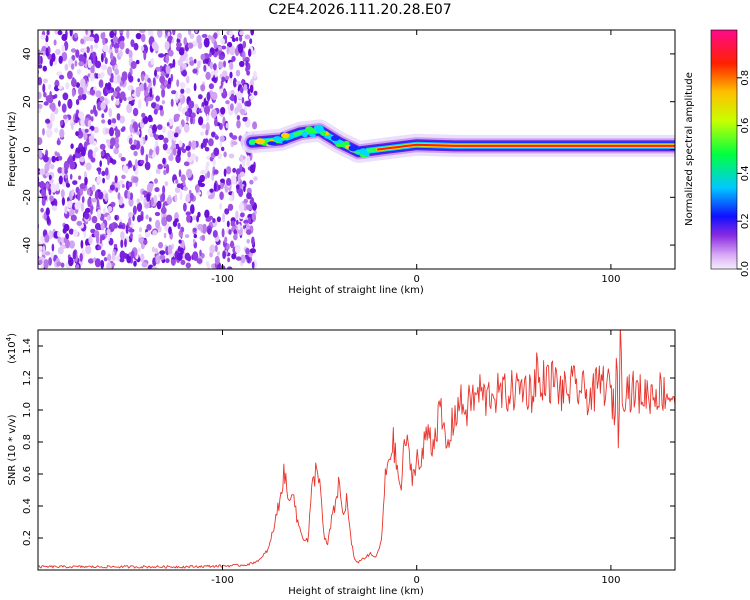 This screenshot has width=750, height=600. What do you see at coordinates (12, 352) in the screenshot?
I see `snr-yscale-prefix: (x10` at bounding box center [12, 352].